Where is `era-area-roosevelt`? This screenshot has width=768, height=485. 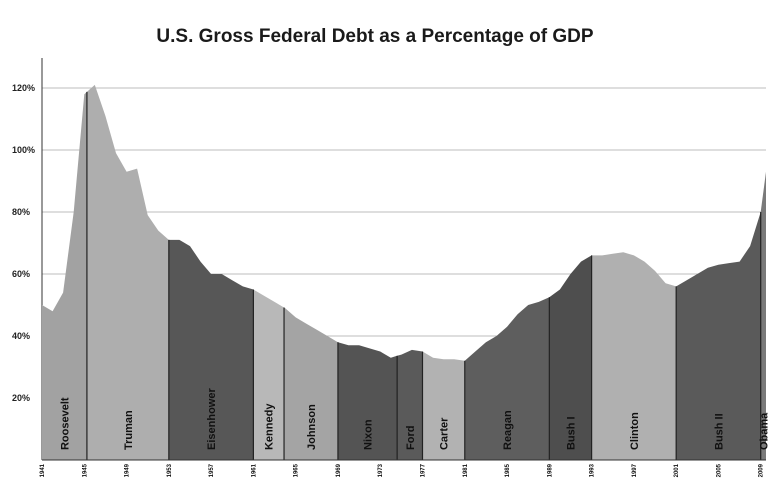
era-area-roosevelt is located at coordinates (64, 276).